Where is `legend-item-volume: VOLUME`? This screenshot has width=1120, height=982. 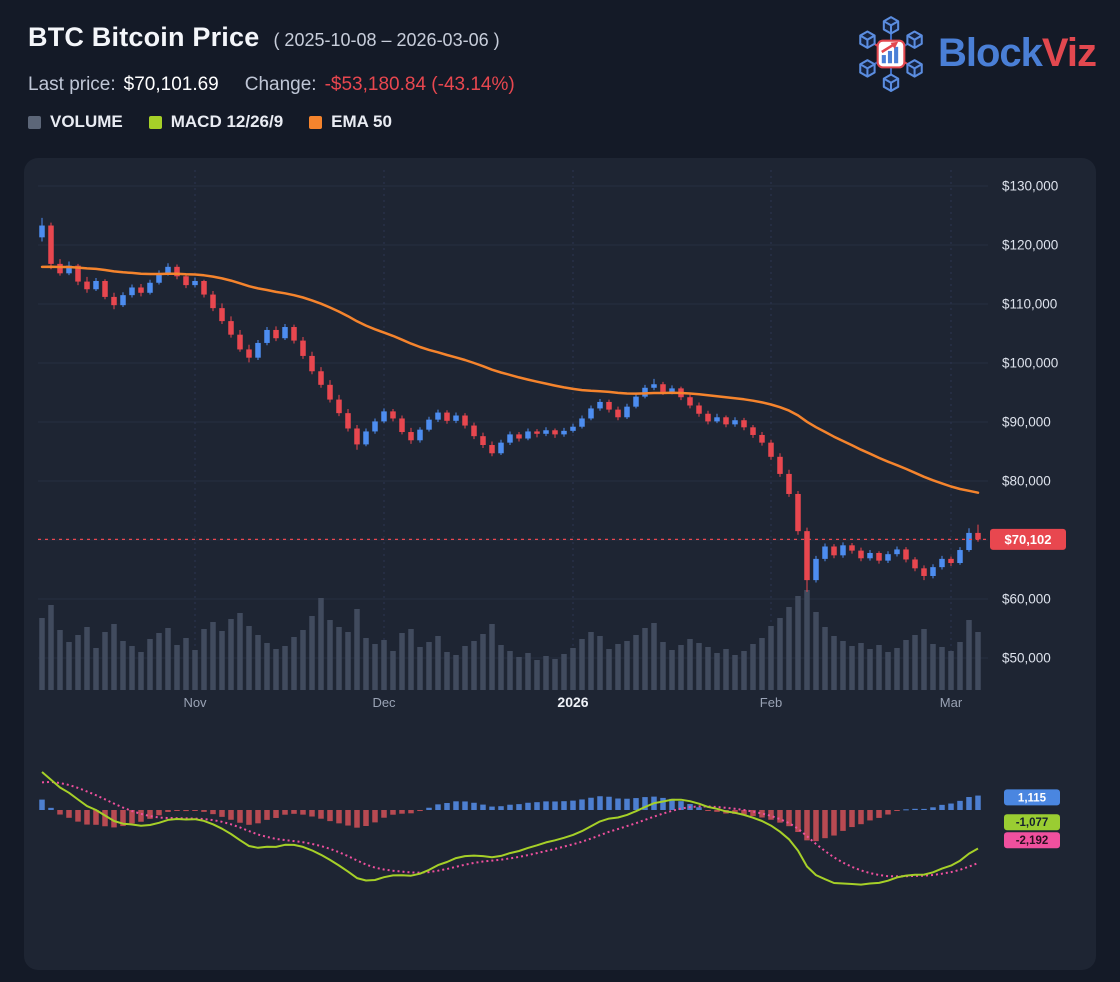 legend-item-volume: VOLUME is located at coordinates (75, 122).